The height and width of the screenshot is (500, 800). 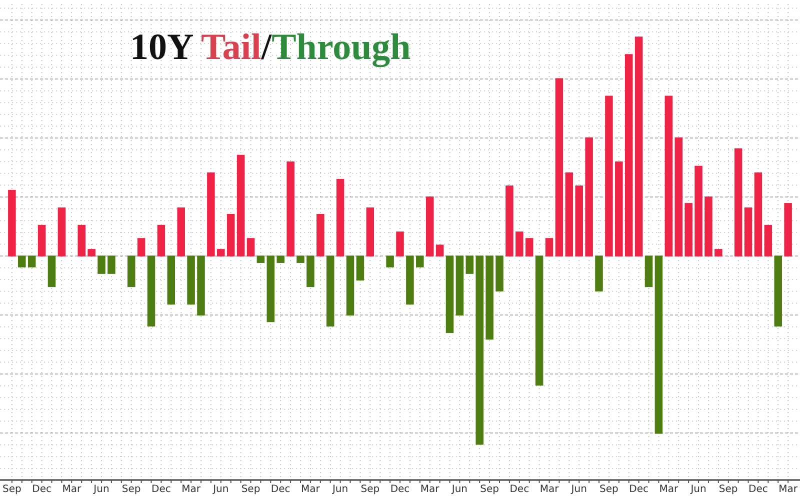 What do you see at coordinates (271, 47) in the screenshot?
I see `chart-title: 10Y Tail/Through` at bounding box center [271, 47].